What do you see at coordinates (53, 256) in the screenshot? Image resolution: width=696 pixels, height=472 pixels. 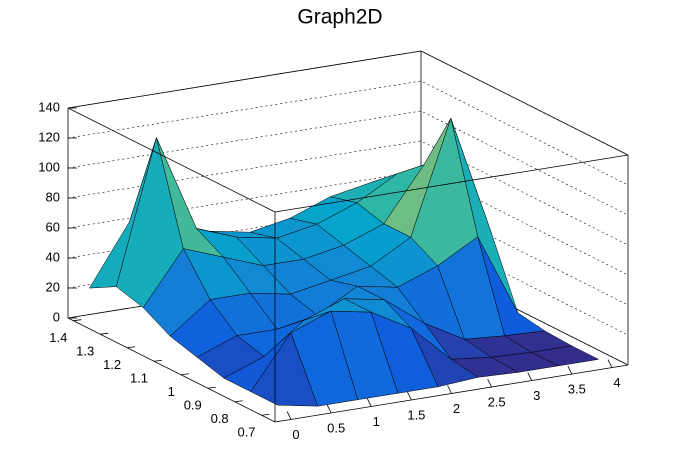 I see `z-tick-label: 40` at bounding box center [53, 256].